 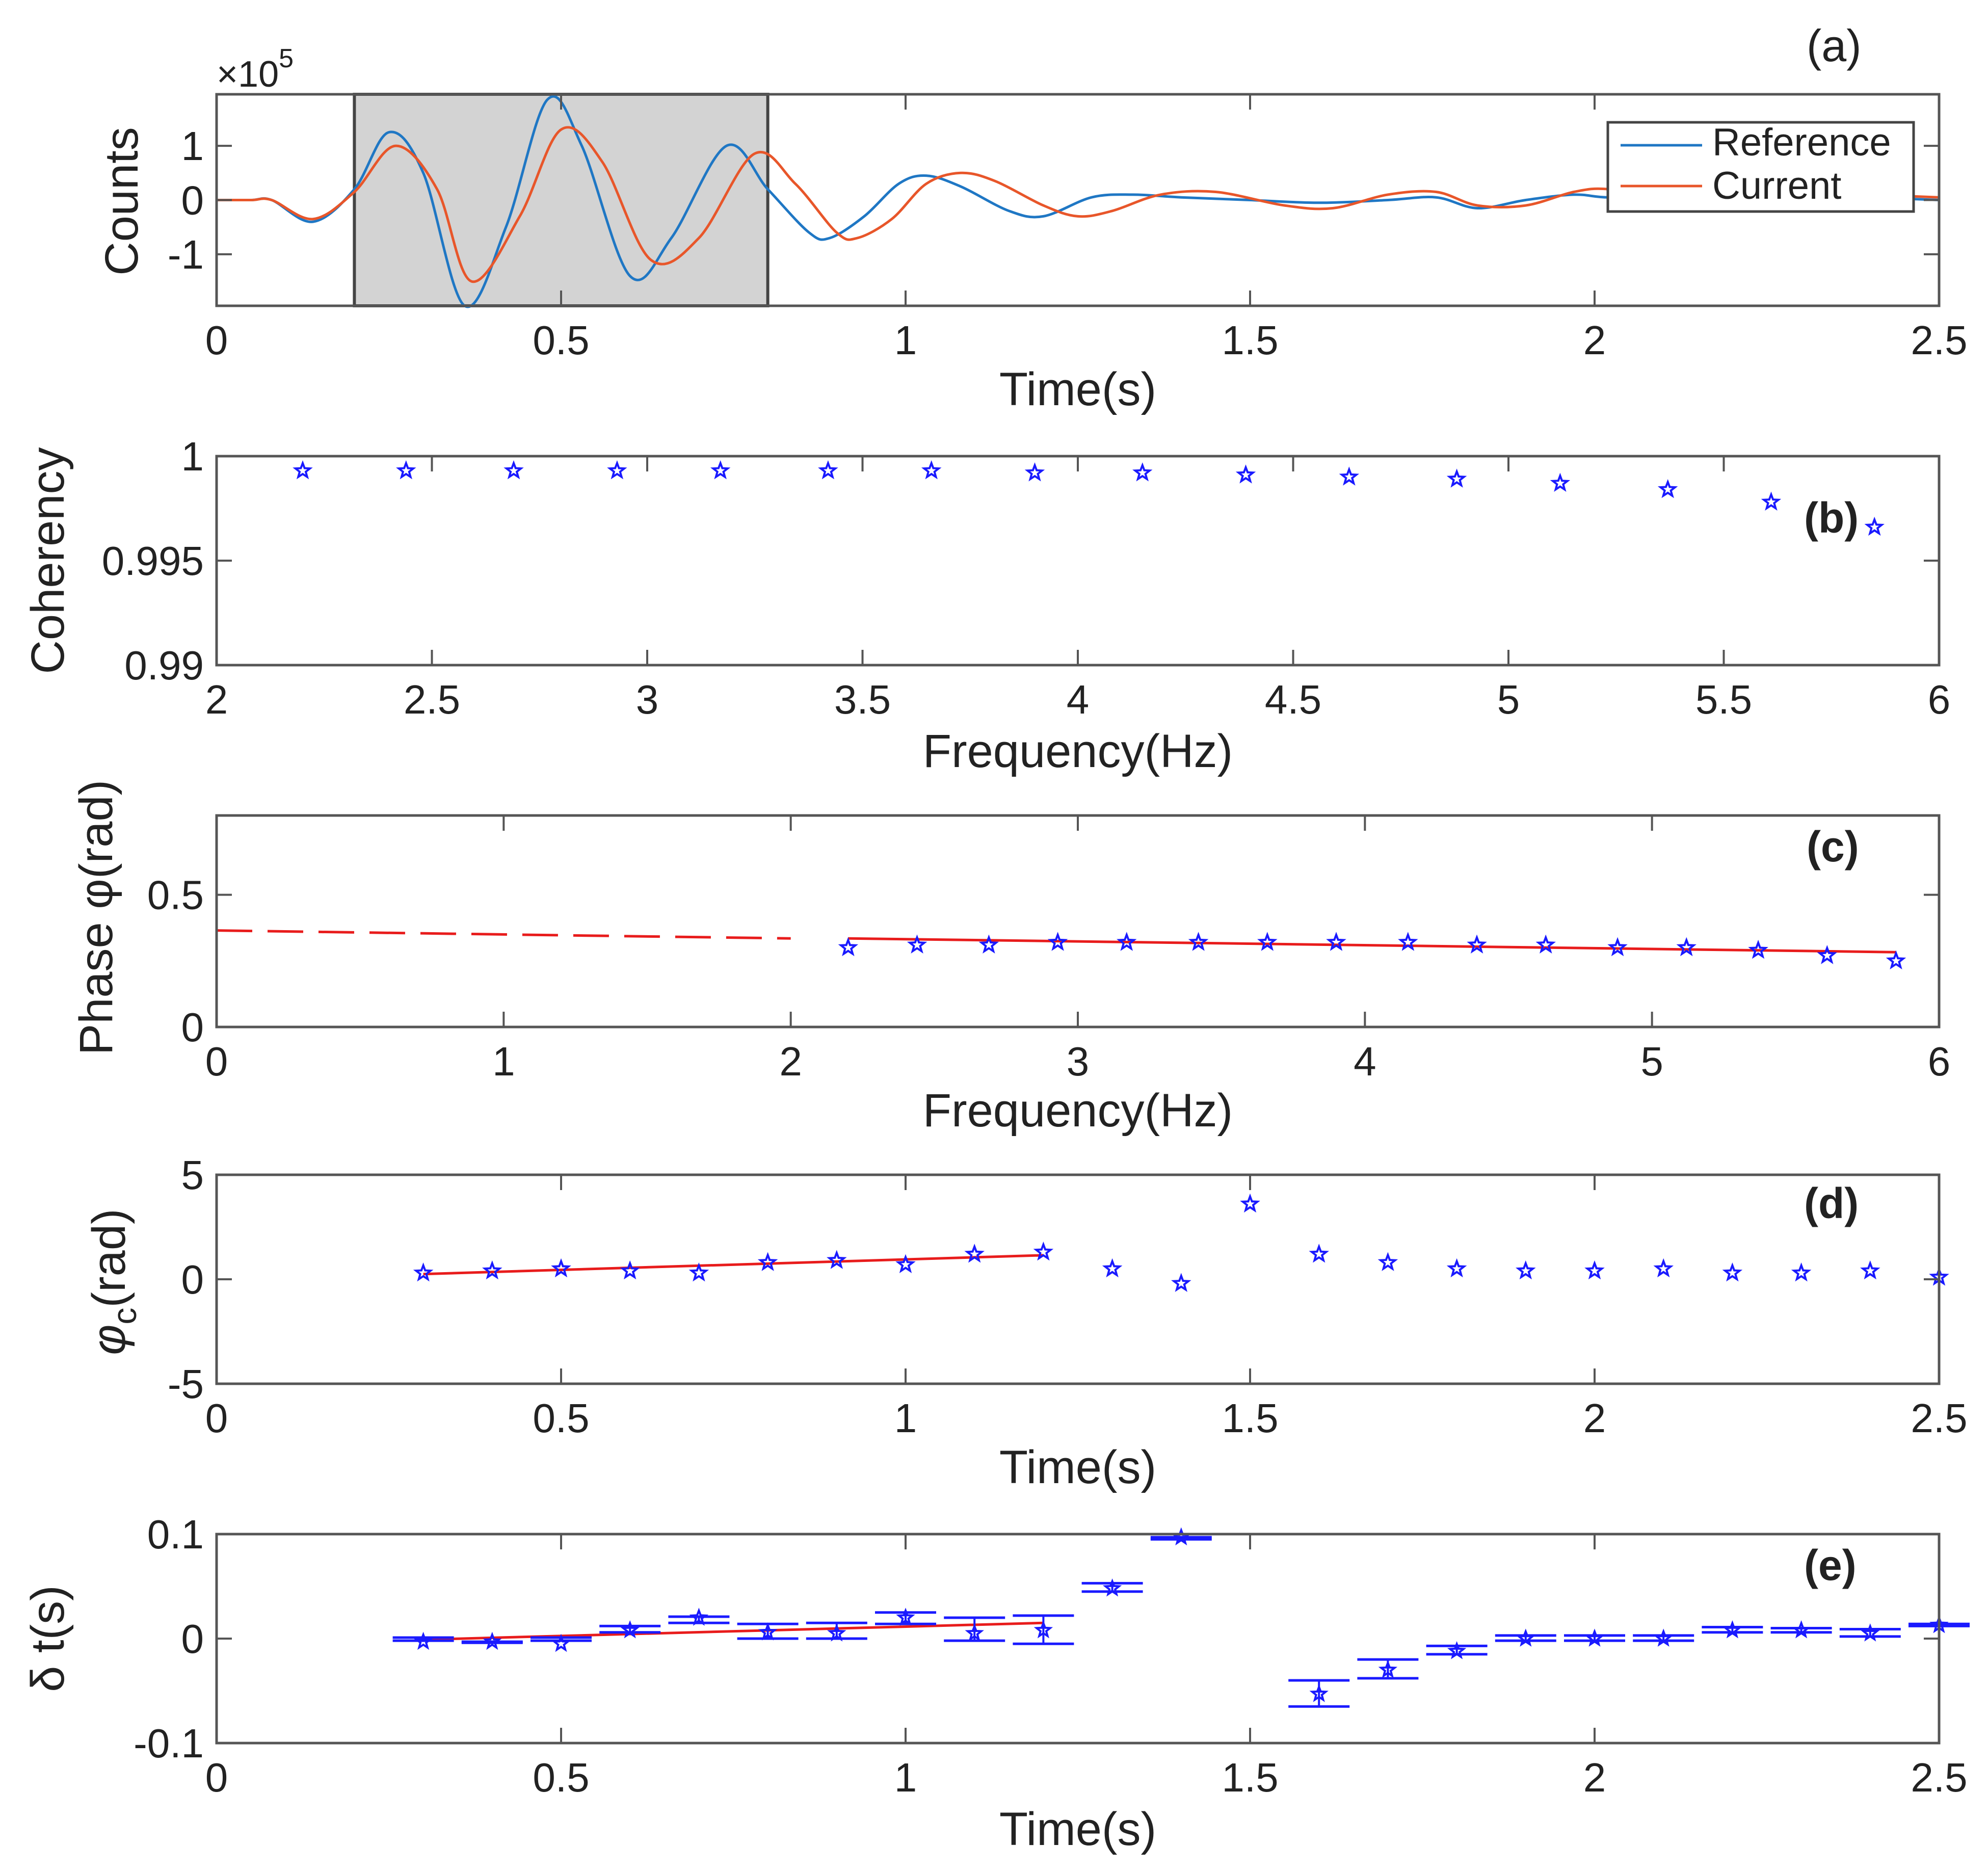 I want to click on y-axis-label-d-suffix: (rad), so click(x=109, y=1257).